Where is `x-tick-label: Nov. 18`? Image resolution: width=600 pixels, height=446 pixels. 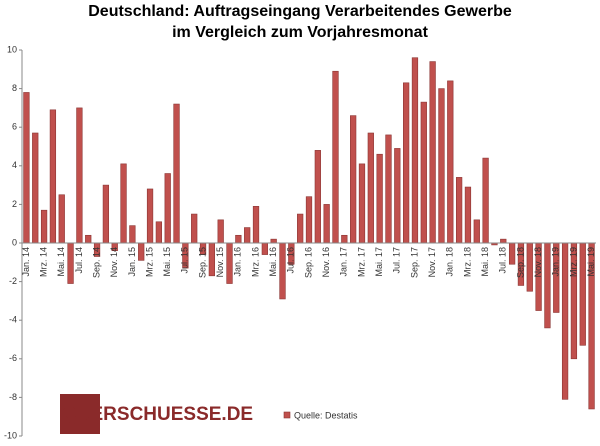 x-tick-label: Nov. 18 is located at coordinates (538, 262).